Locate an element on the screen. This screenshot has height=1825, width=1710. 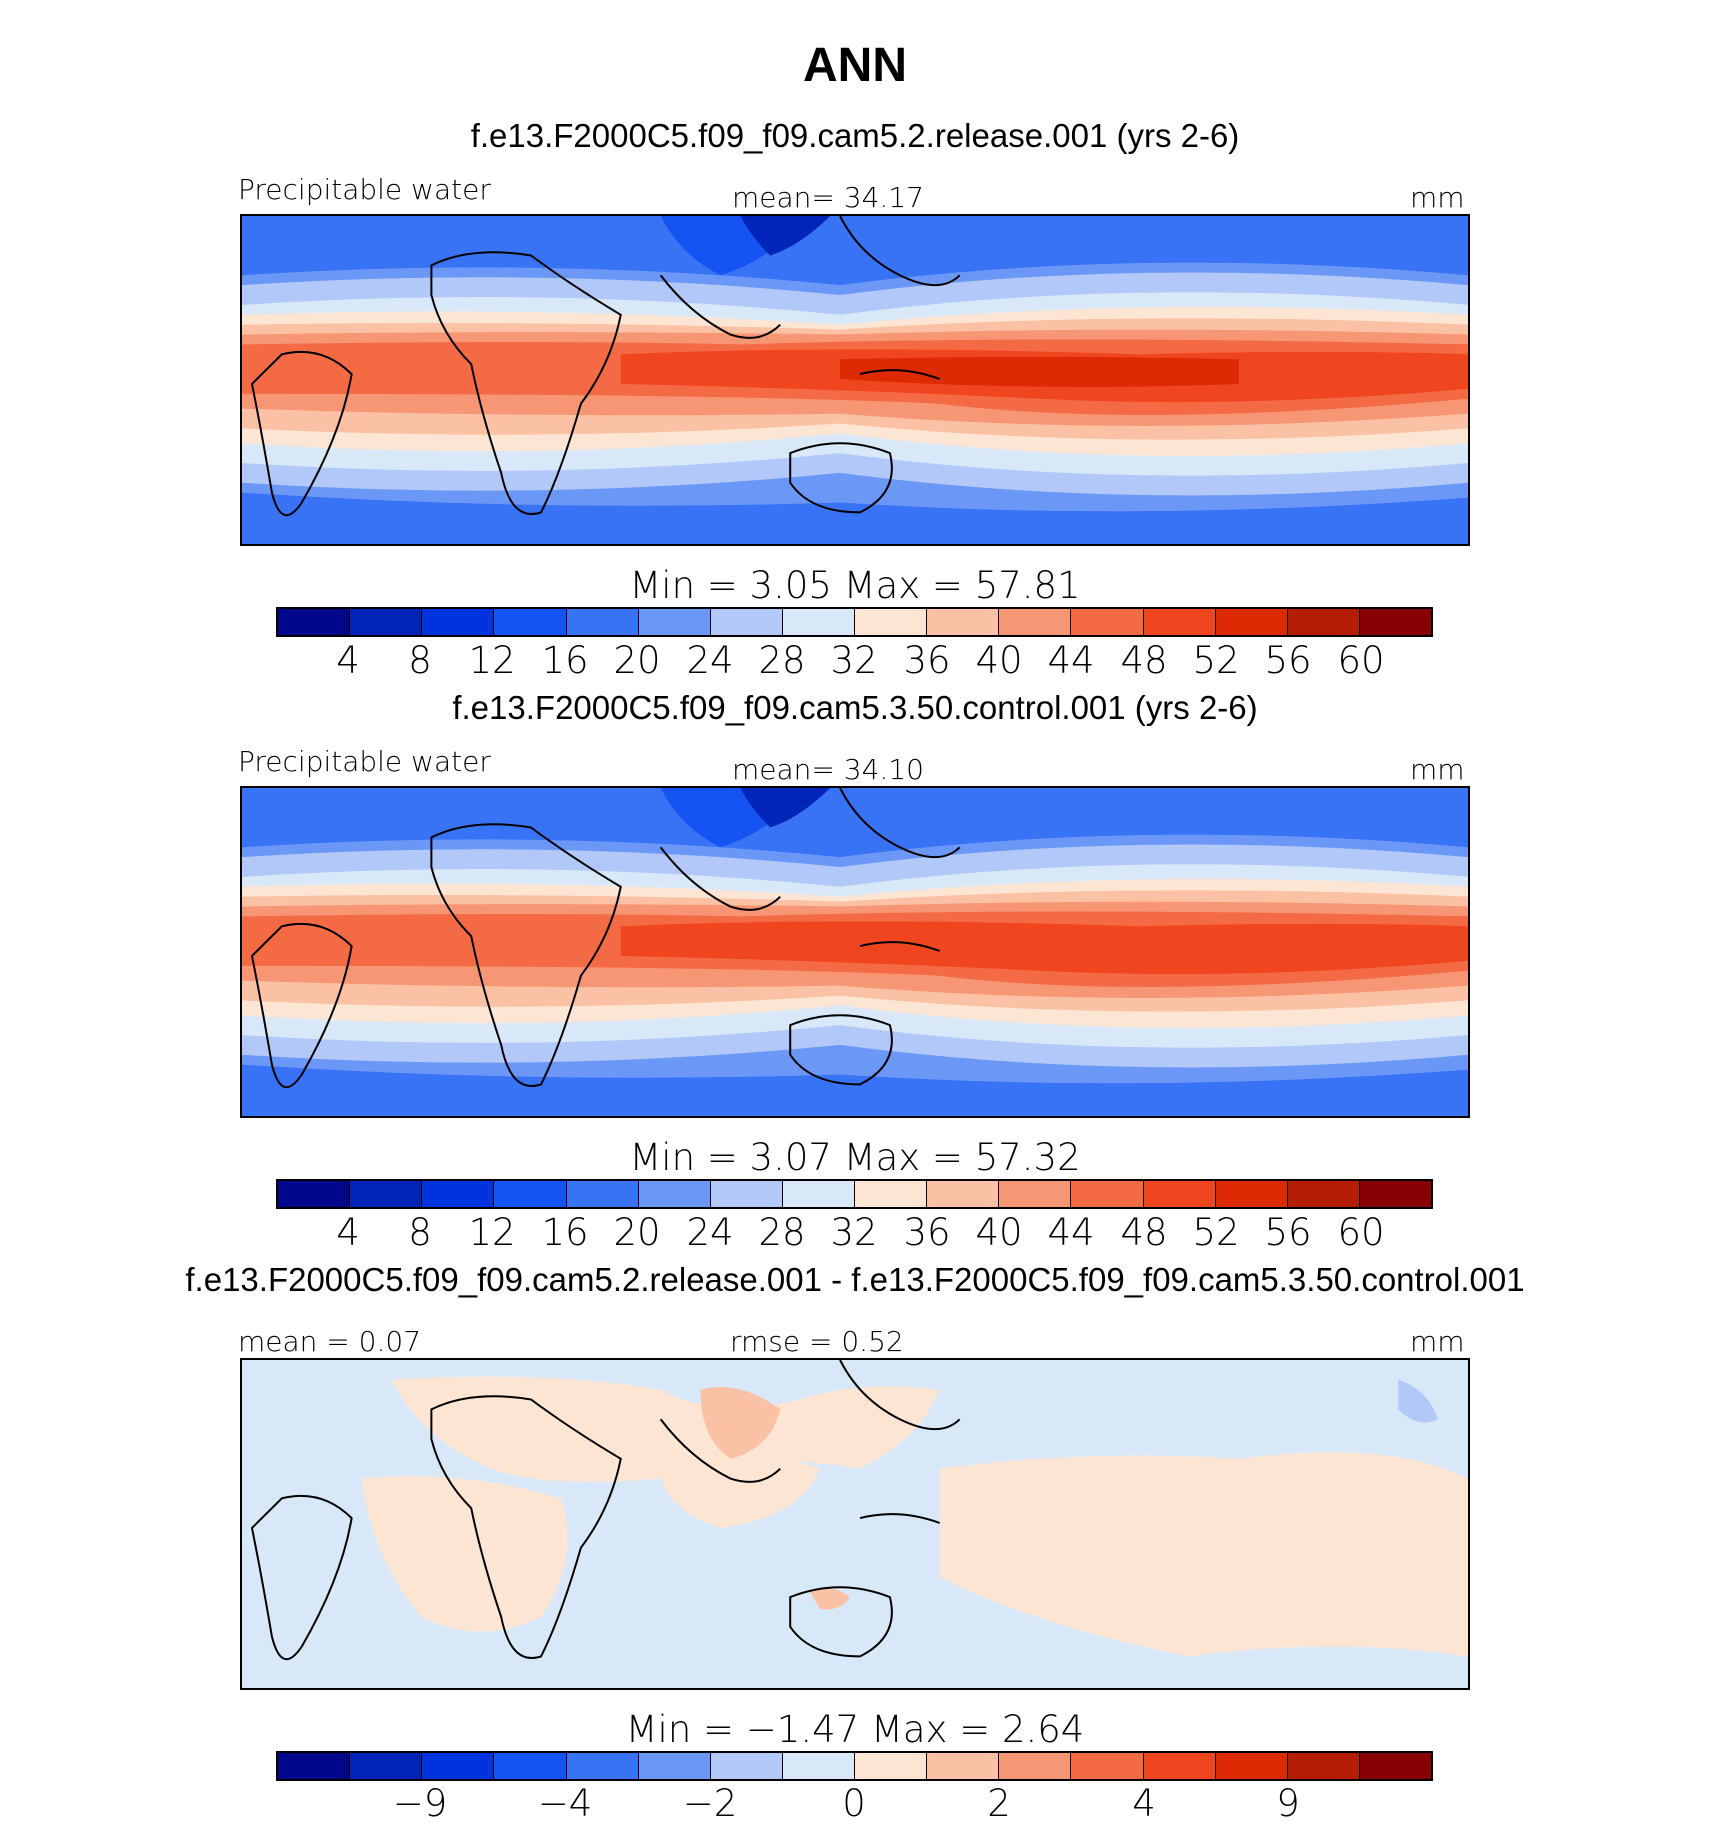
panel3-units-label: mm is located at coordinates (1437, 1341).